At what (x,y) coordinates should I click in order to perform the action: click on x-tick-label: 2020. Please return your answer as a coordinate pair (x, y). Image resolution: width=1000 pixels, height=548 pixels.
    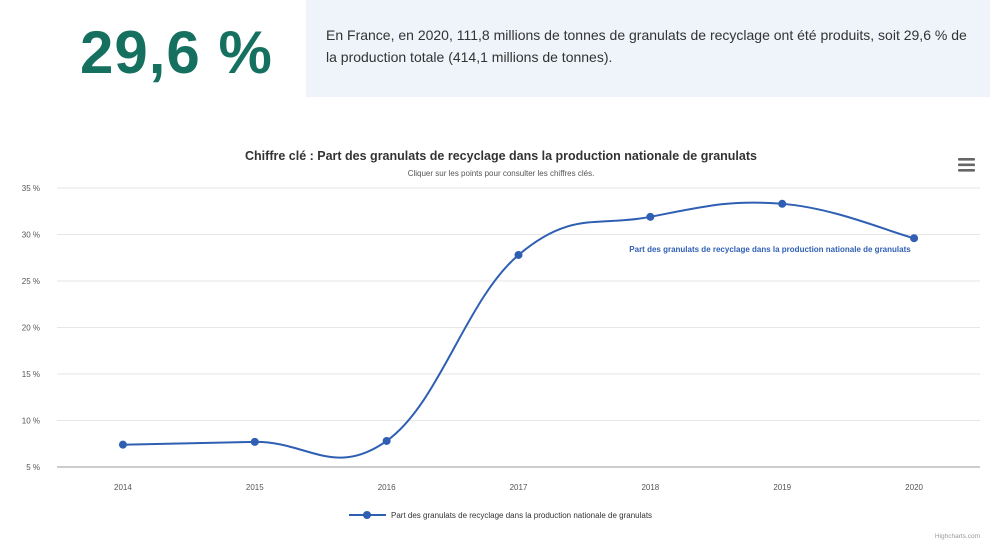
    Looking at the image, I should click on (914, 487).